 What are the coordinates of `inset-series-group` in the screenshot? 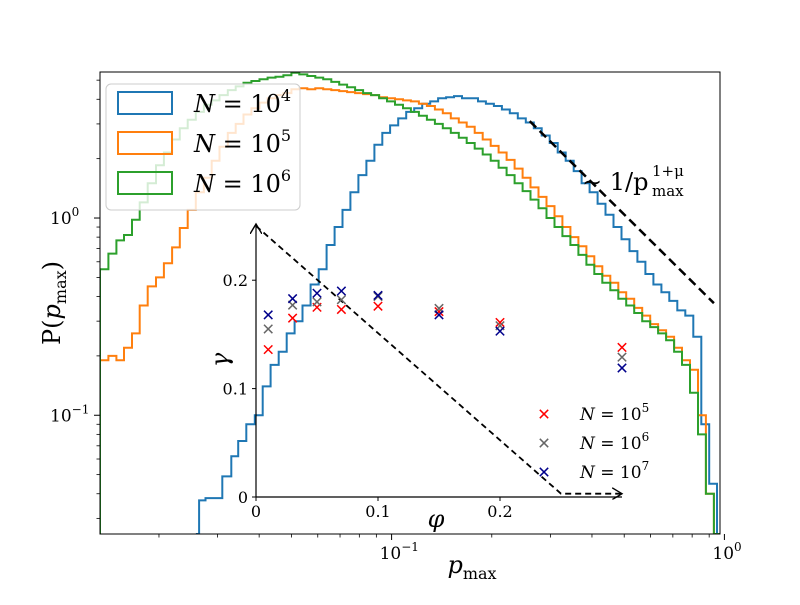 It's located at (445, 329).